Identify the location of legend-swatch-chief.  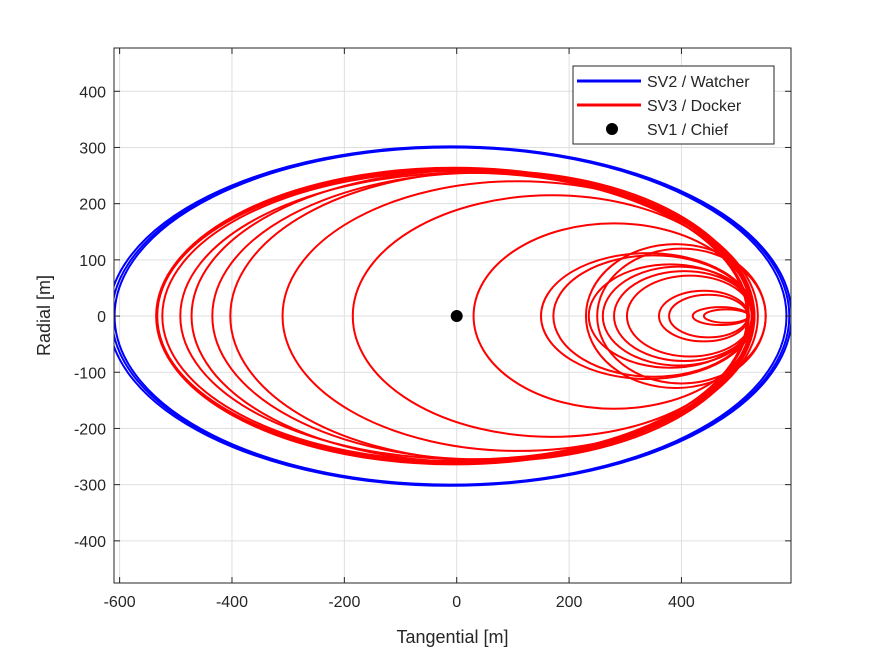
(612, 129).